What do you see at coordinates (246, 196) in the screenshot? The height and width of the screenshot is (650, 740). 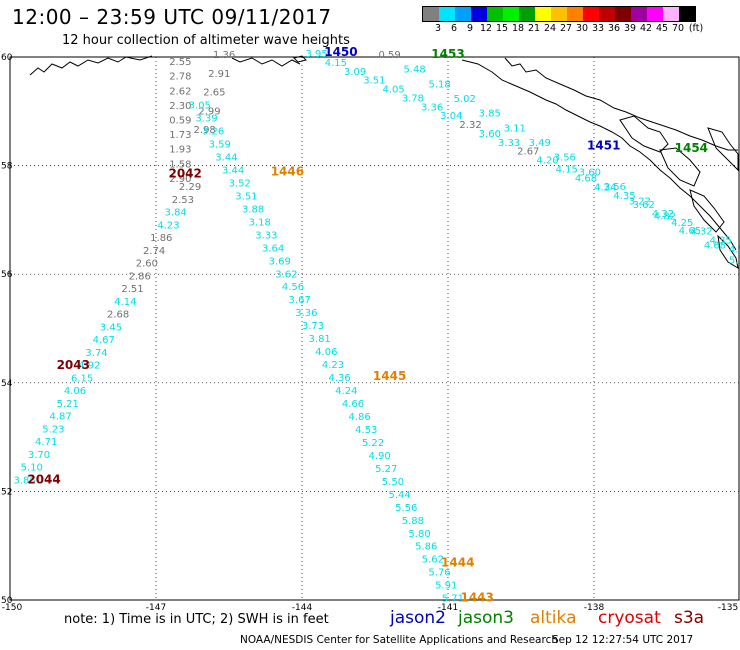 I see `wave-height-value: 3.51` at bounding box center [246, 196].